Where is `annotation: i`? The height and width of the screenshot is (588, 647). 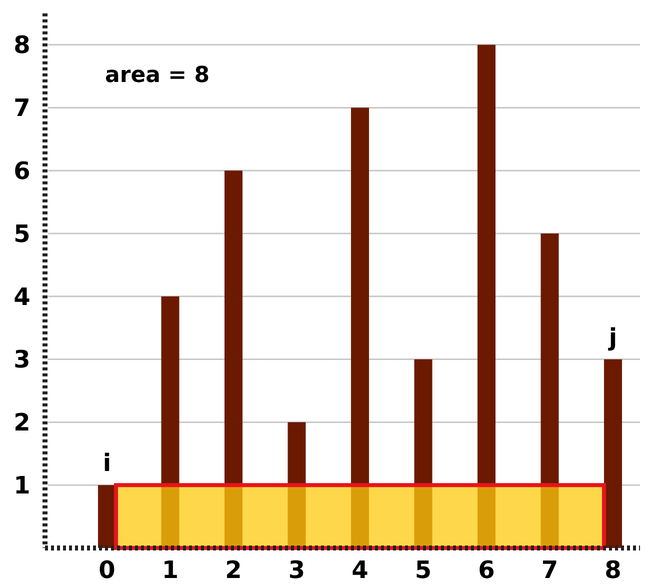
annotation: i is located at coordinates (107, 463).